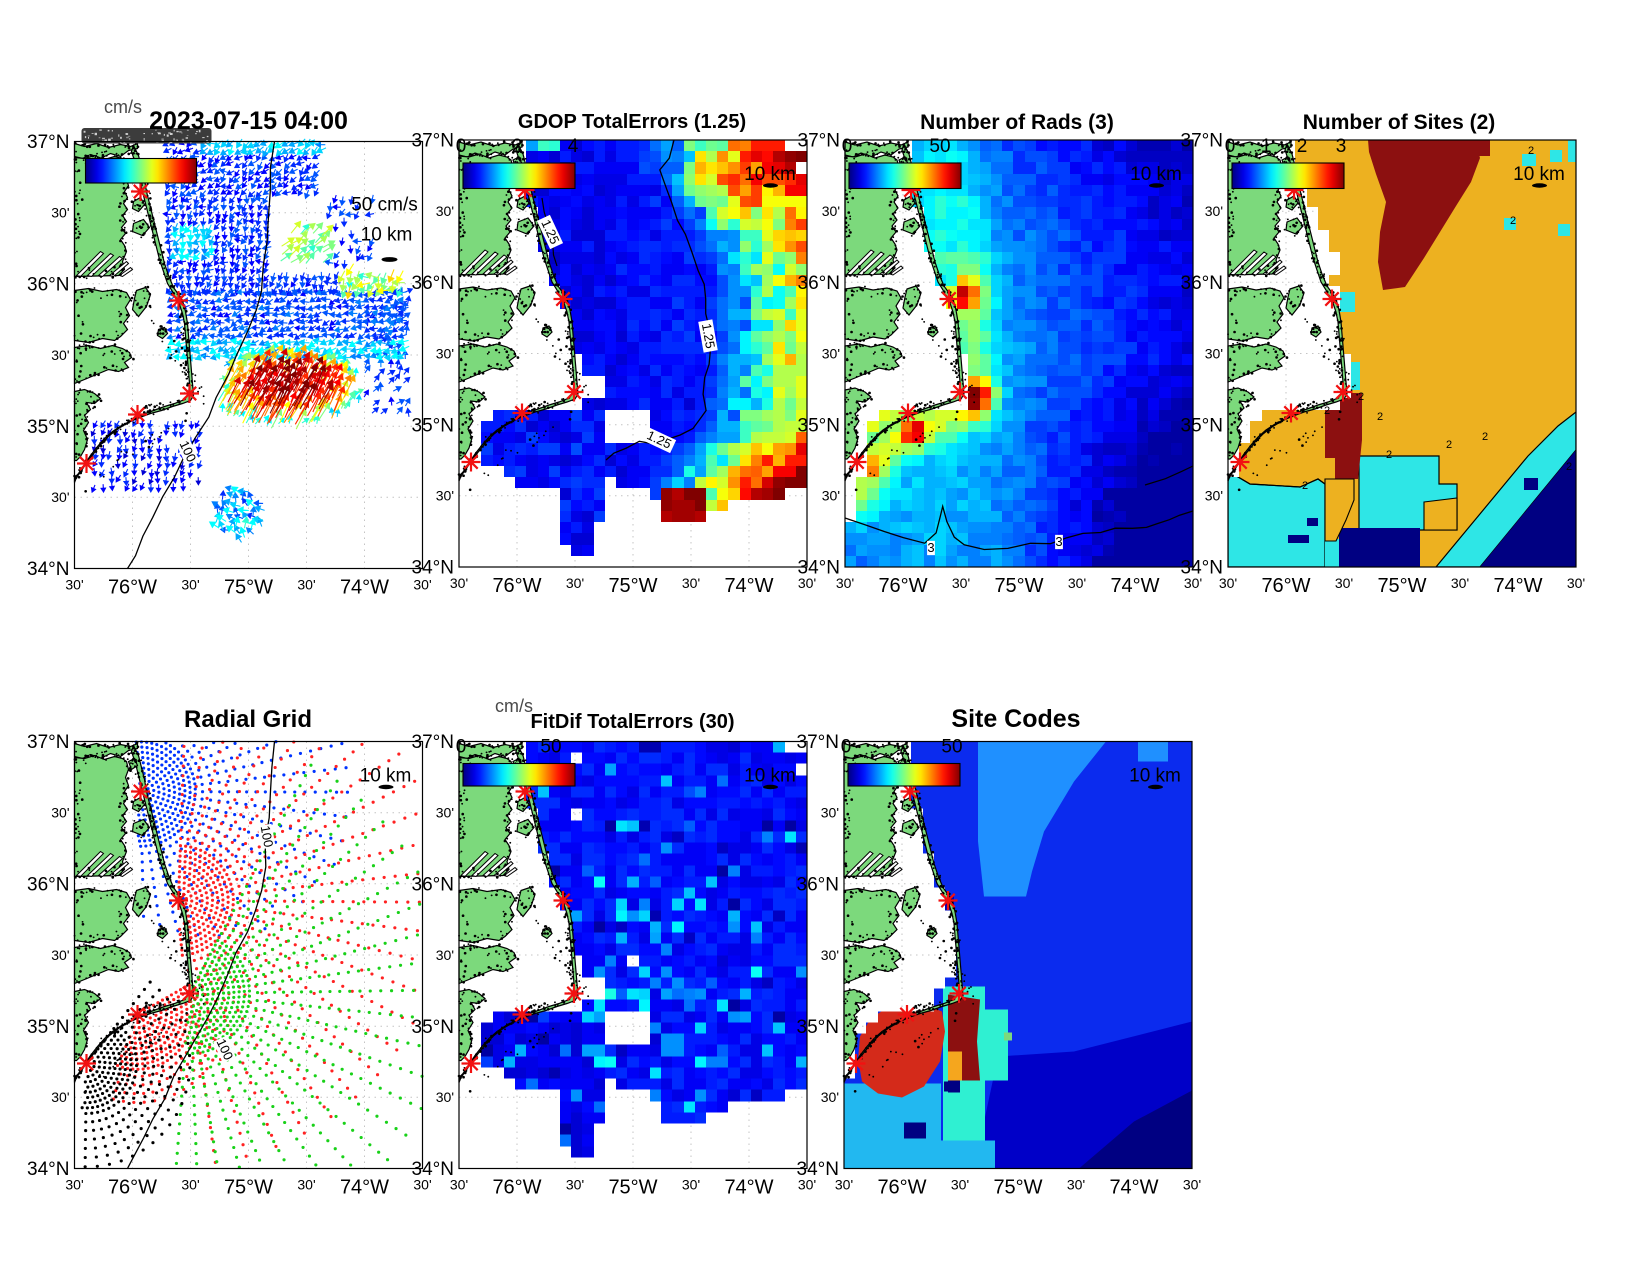 Image resolution: width=1650 pixels, height=1280 pixels. What do you see at coordinates (1017, 122) in the screenshot?
I see `svg-text: Number of Rads (3)` at bounding box center [1017, 122].